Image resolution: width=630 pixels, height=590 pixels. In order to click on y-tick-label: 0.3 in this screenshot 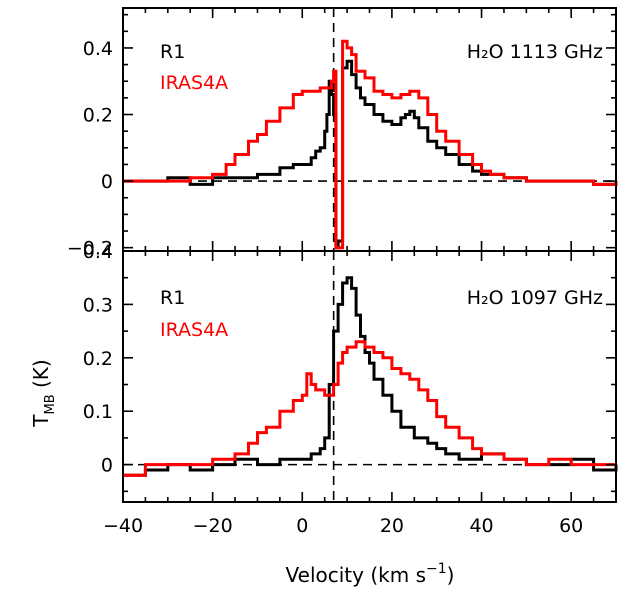, I will do `click(98, 305)`.